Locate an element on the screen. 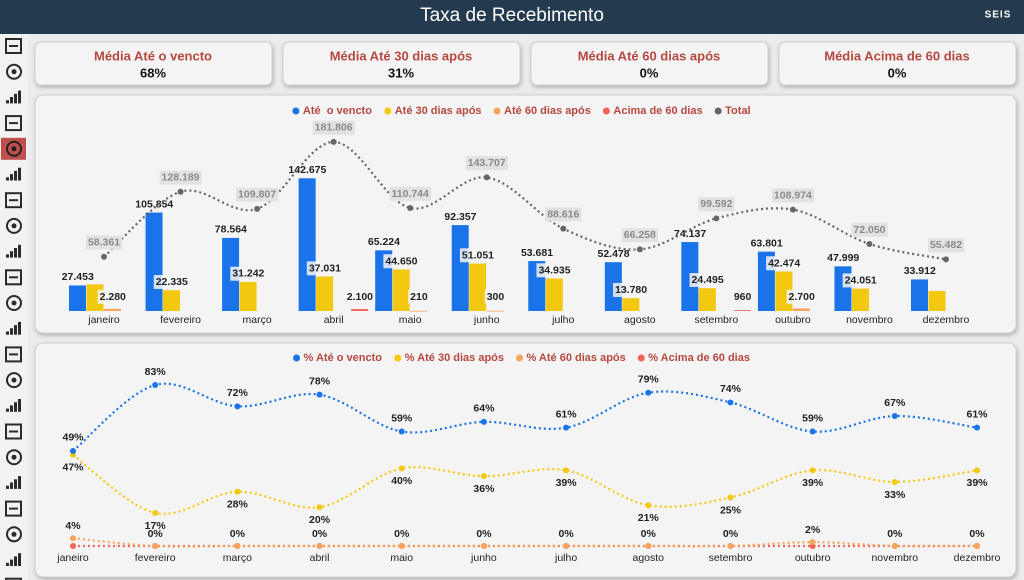  legend-item: Total is located at coordinates (732, 111).